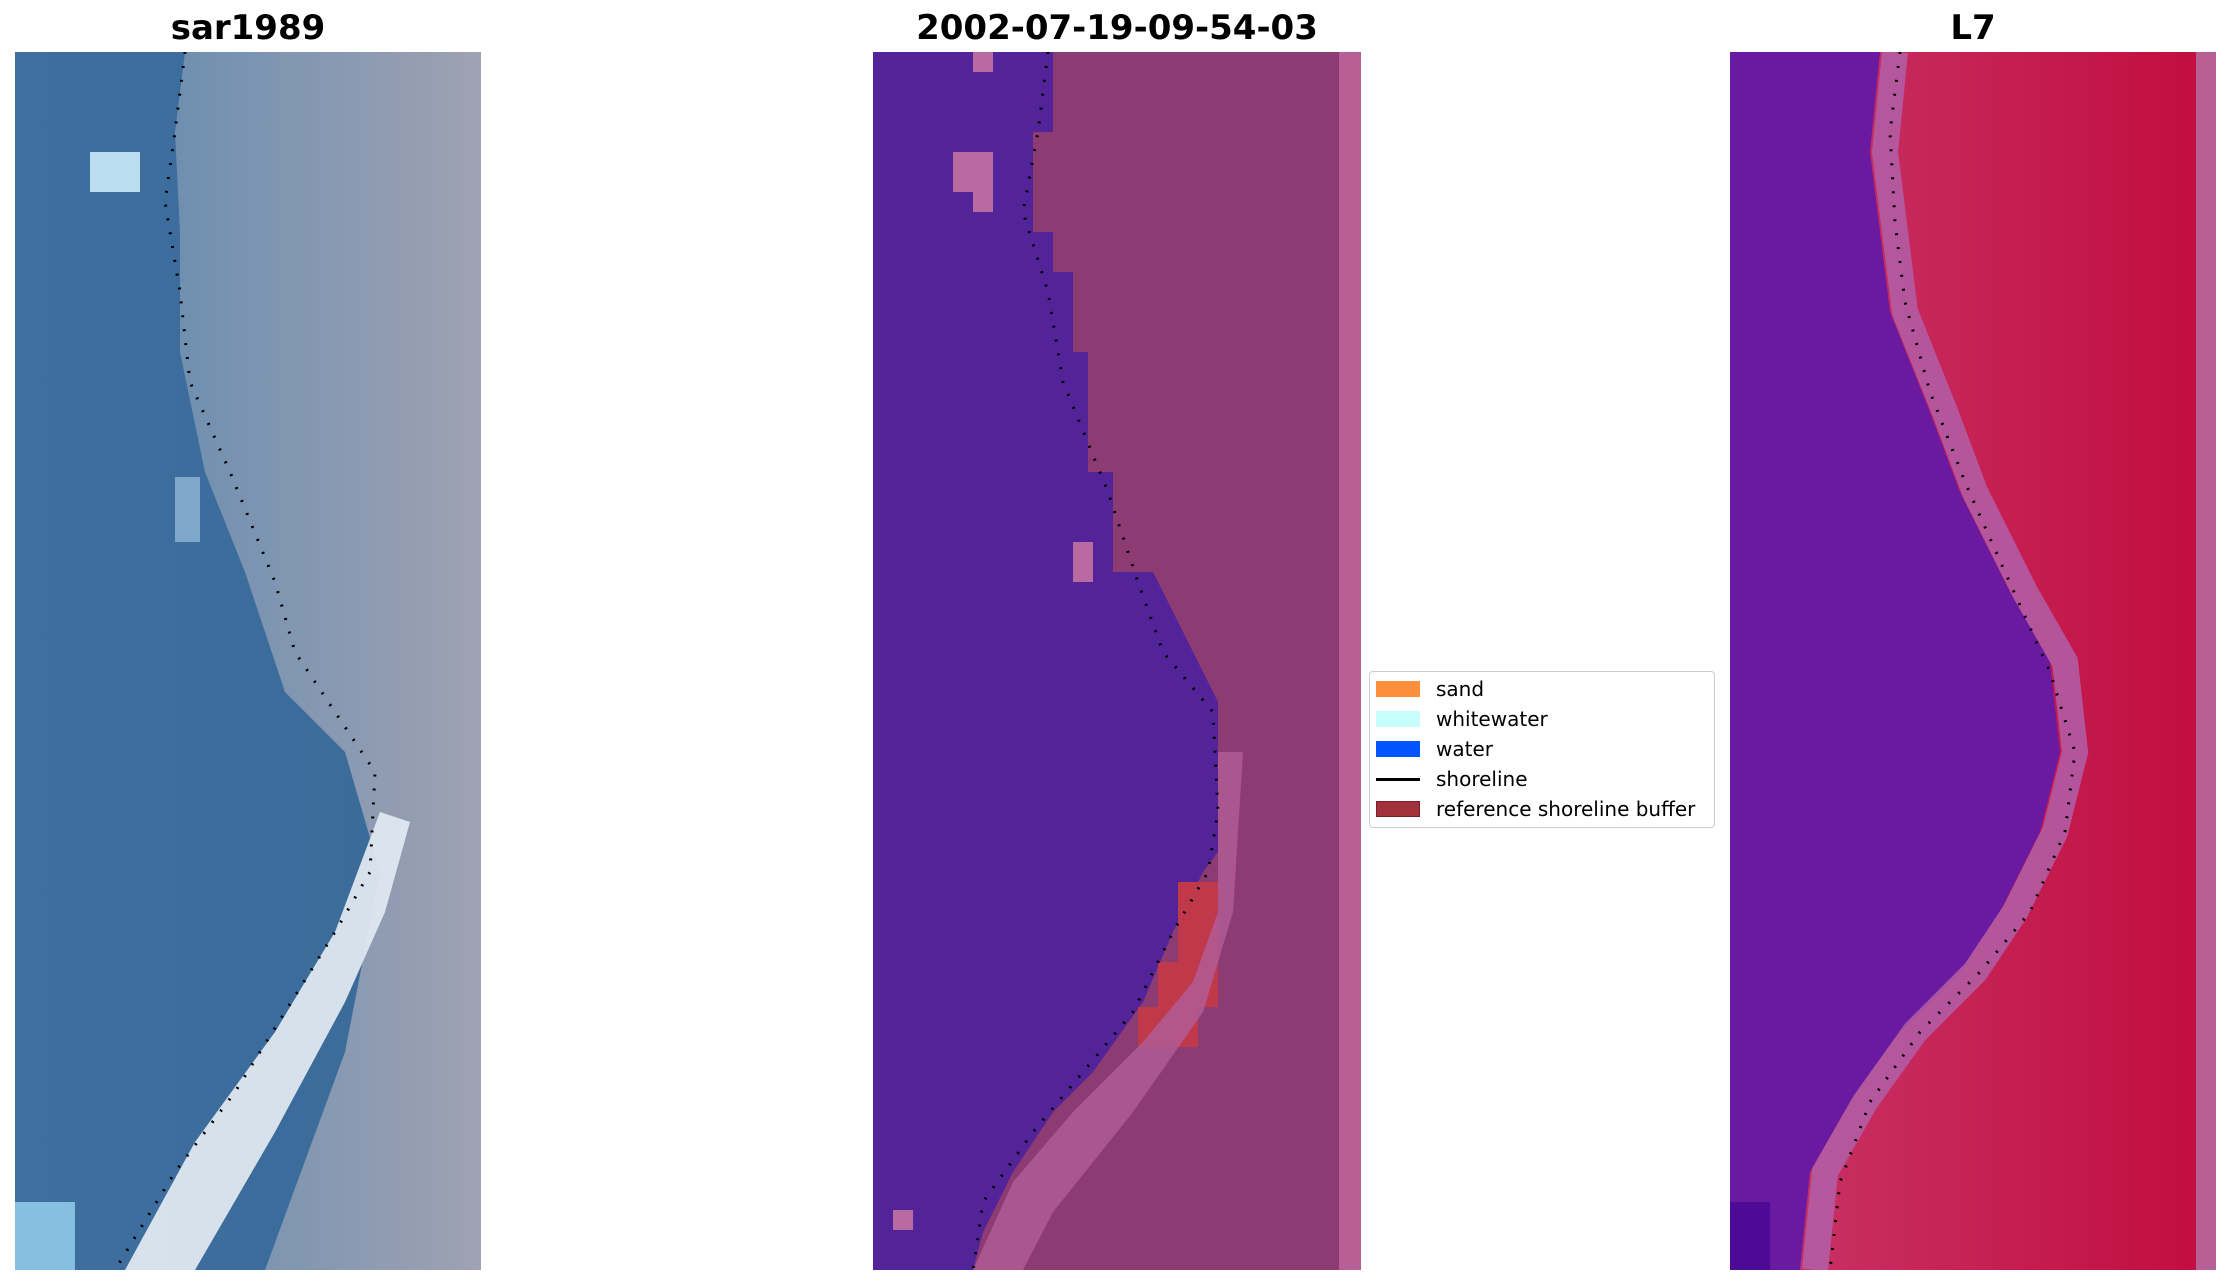 Image resolution: width=2231 pixels, height=1283 pixels. I want to click on legend-label-whitewater: whitewater, so click(1492, 719).